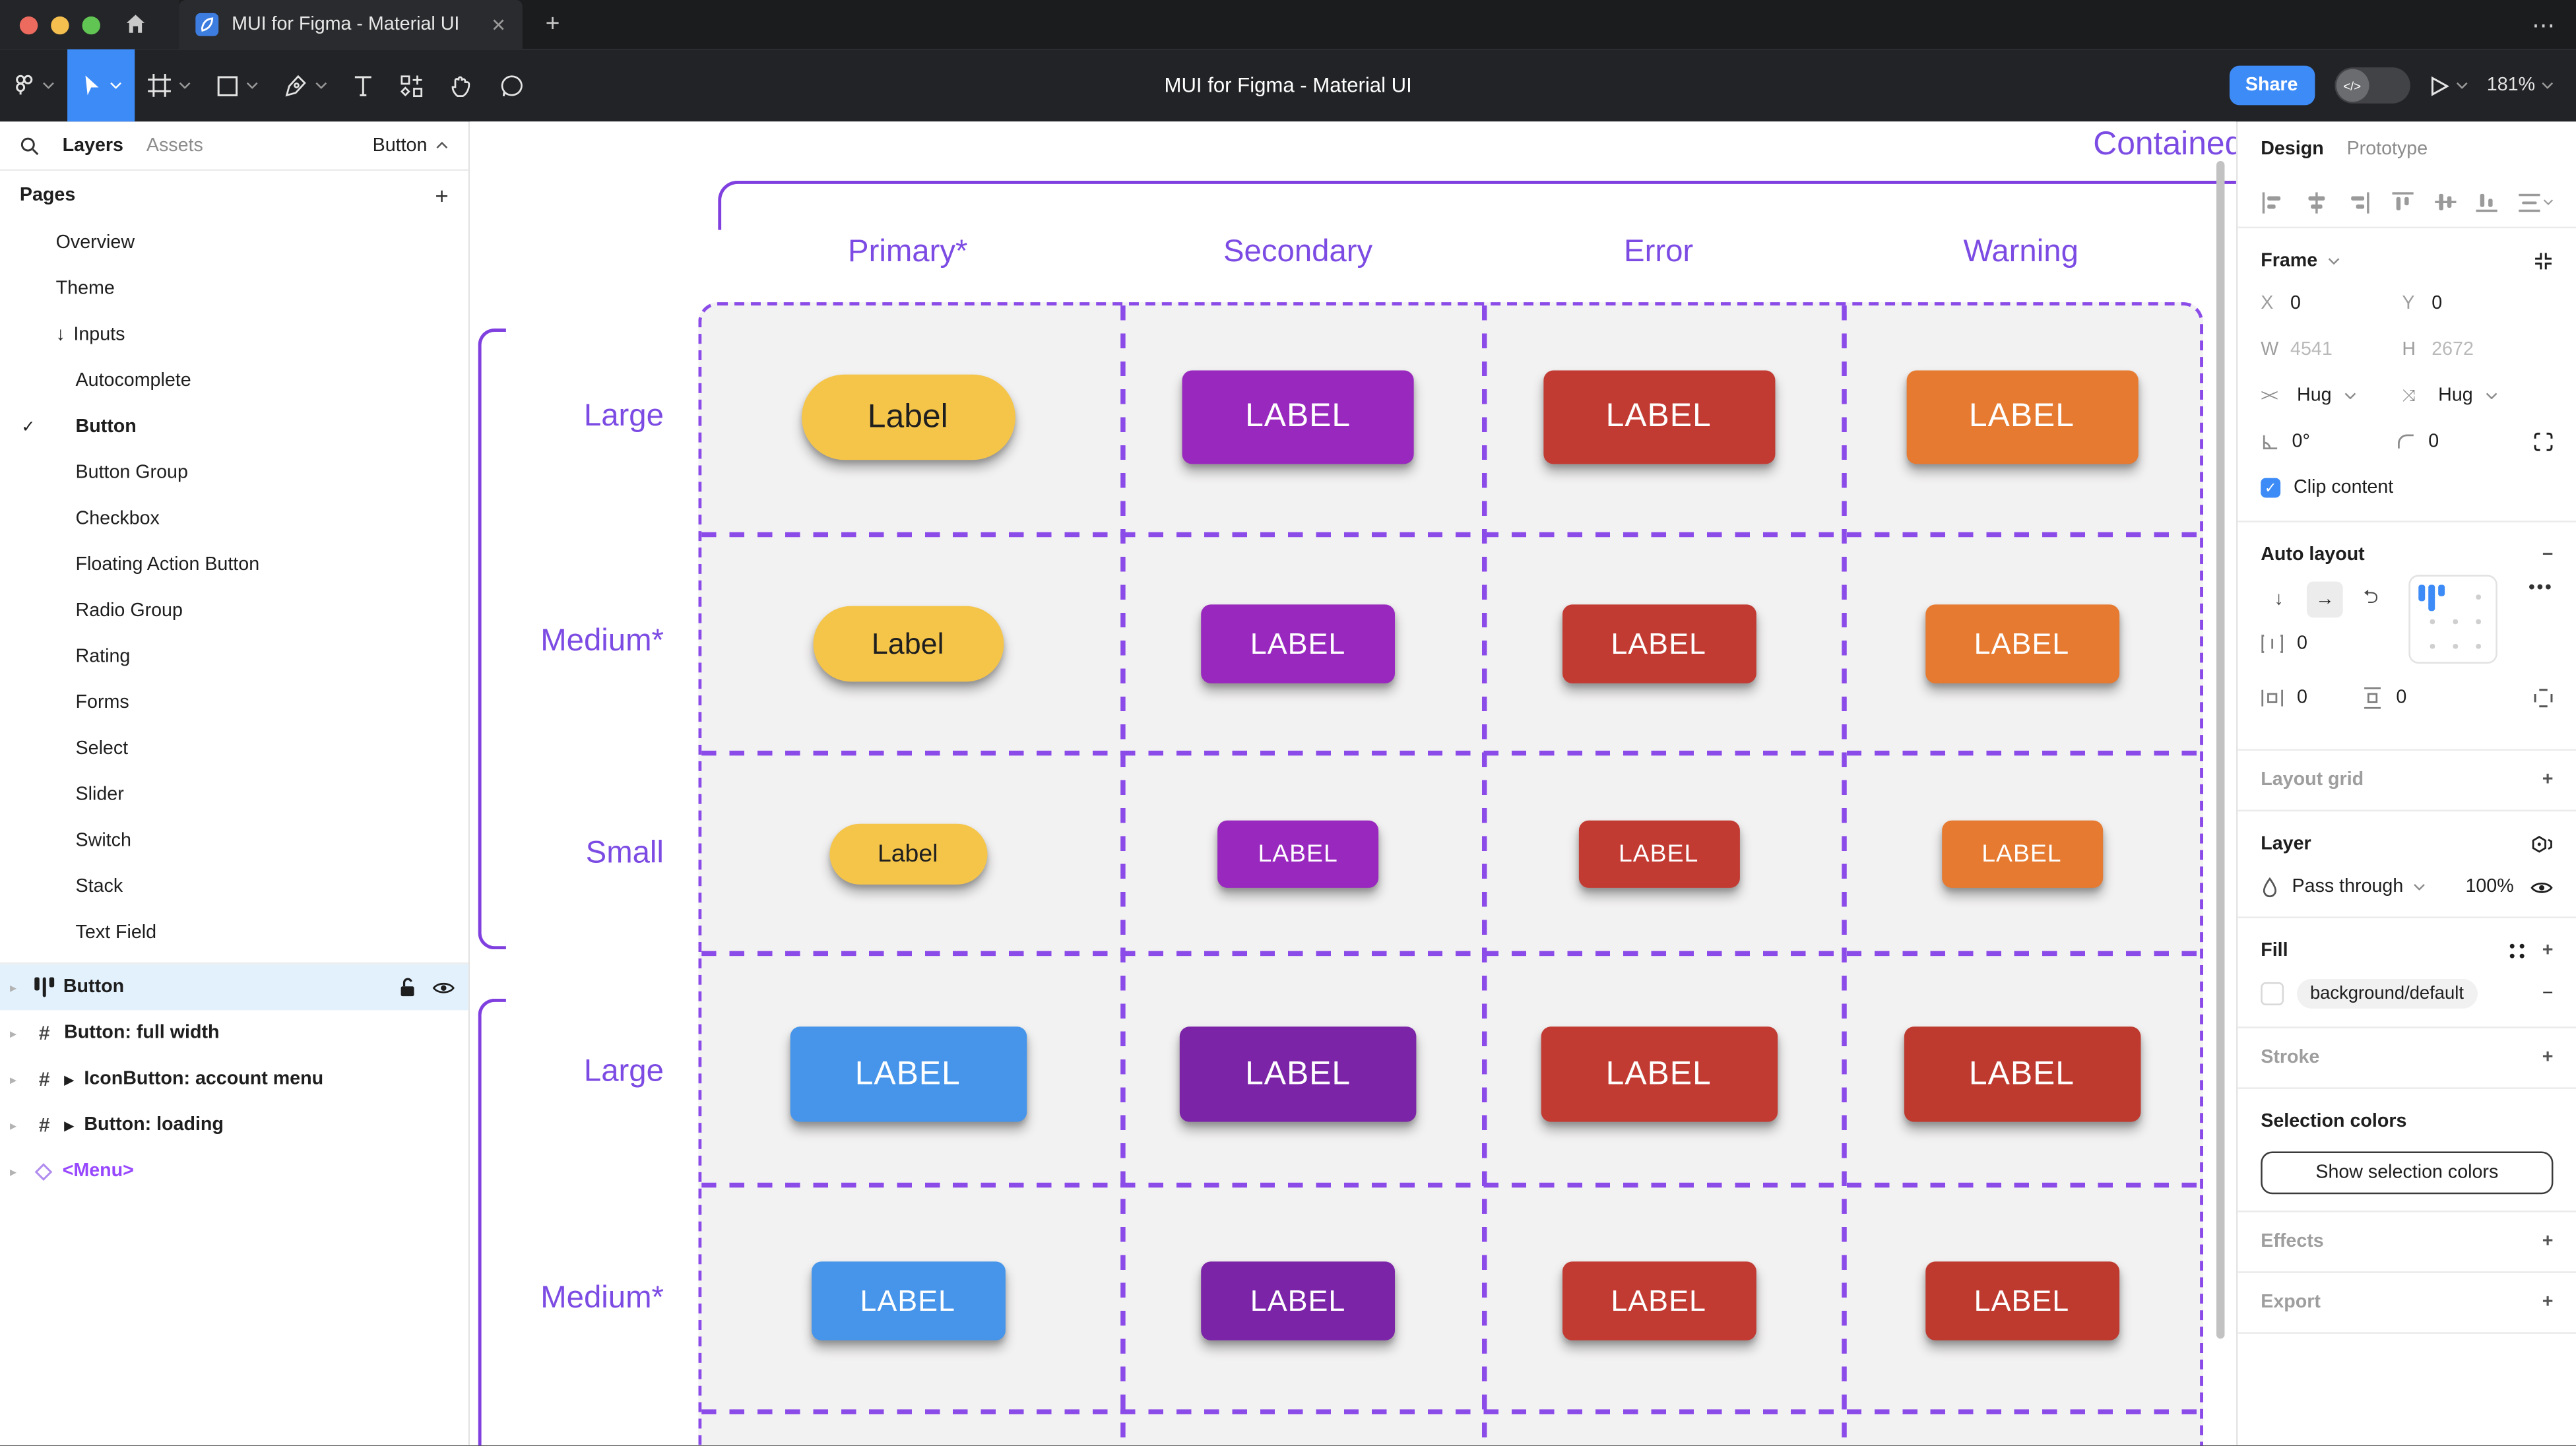  I want to click on remove-auto-layout-button: −, so click(2548, 555).